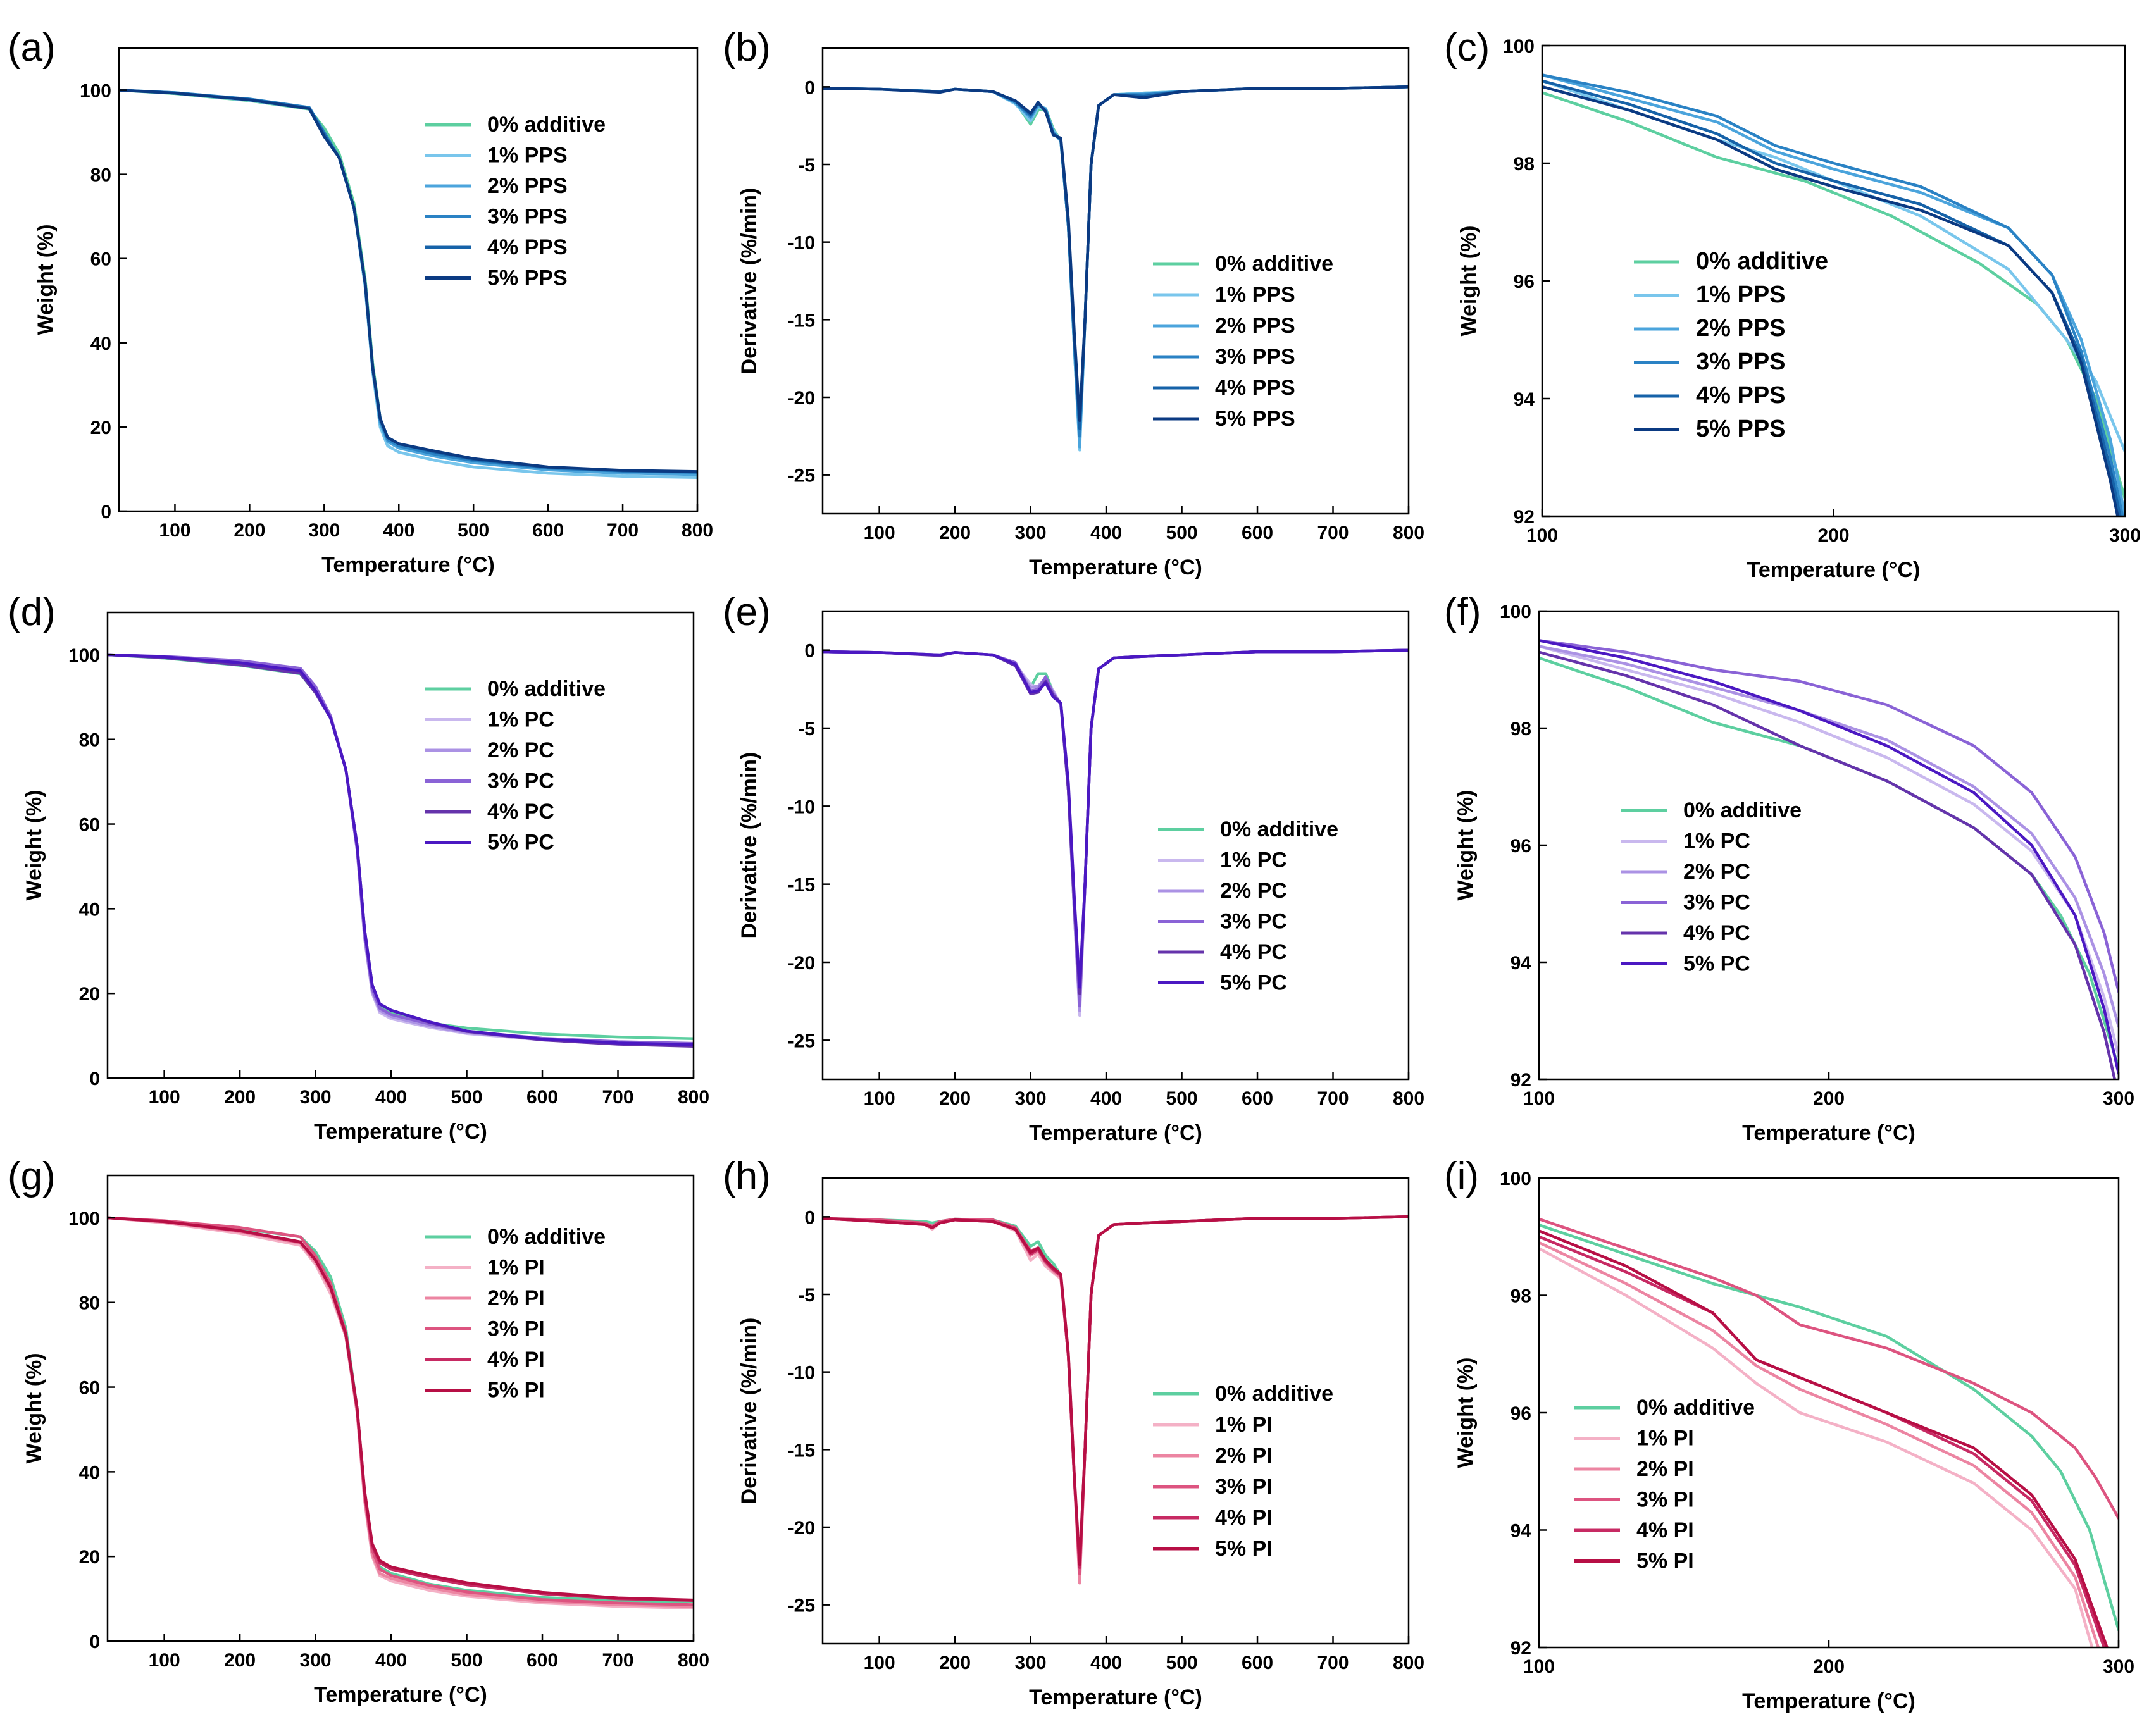 The width and height of the screenshot is (2149, 1736). I want to click on y-tick-label: -10, so click(801, 243).